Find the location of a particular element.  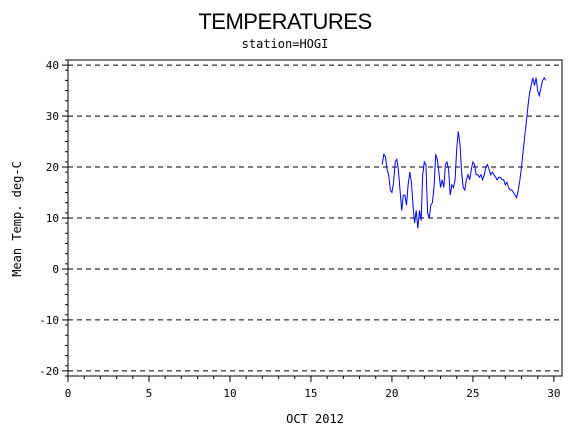

chart-subtitle: station=HOGI is located at coordinates (285, 44).